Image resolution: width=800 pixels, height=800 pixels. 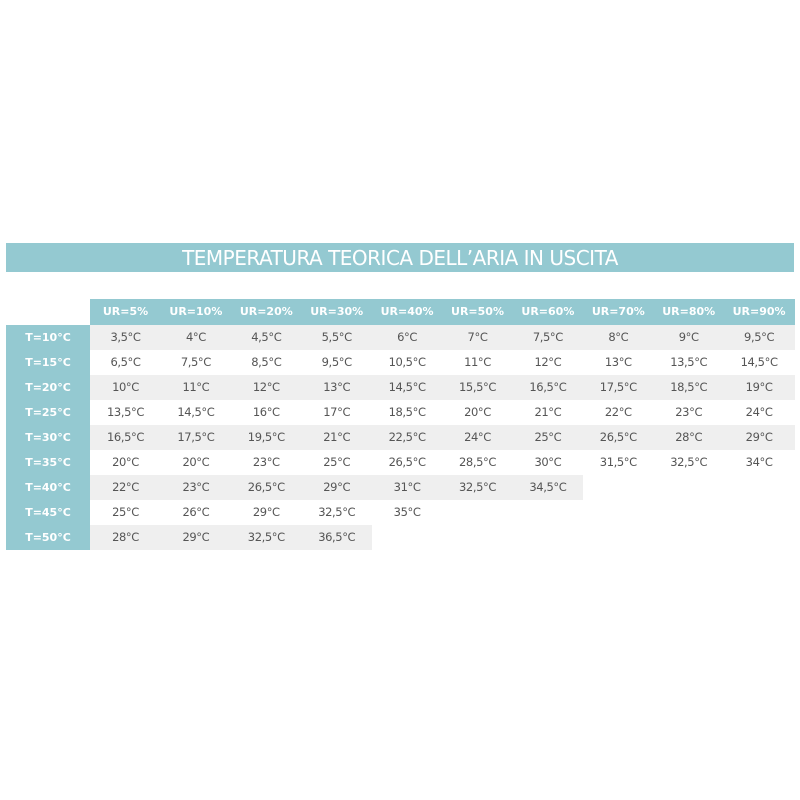 I want to click on column-header: UR=20%, so click(x=266, y=312).